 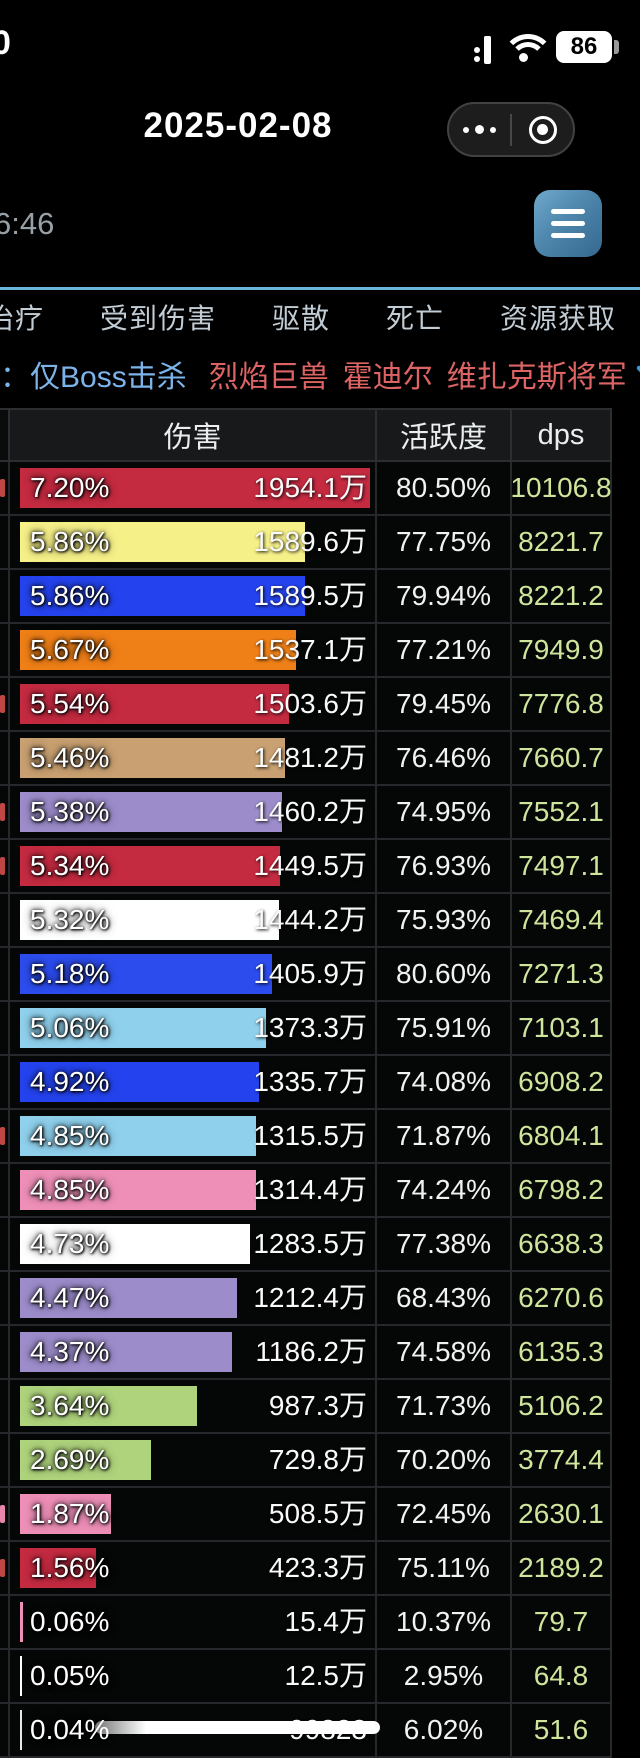 I want to click on metric-tabs: 治疗 受到伤害 驱散 死亡 资源获取, so click(x=308, y=317).